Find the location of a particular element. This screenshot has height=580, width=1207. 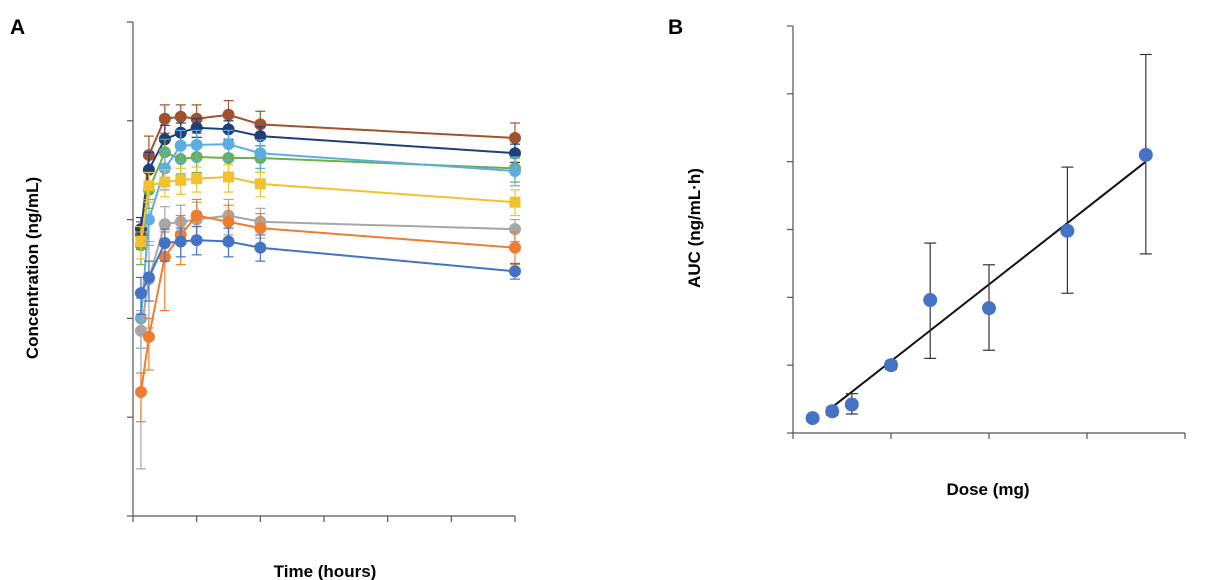

panel-a-letter: A is located at coordinates (17, 27).